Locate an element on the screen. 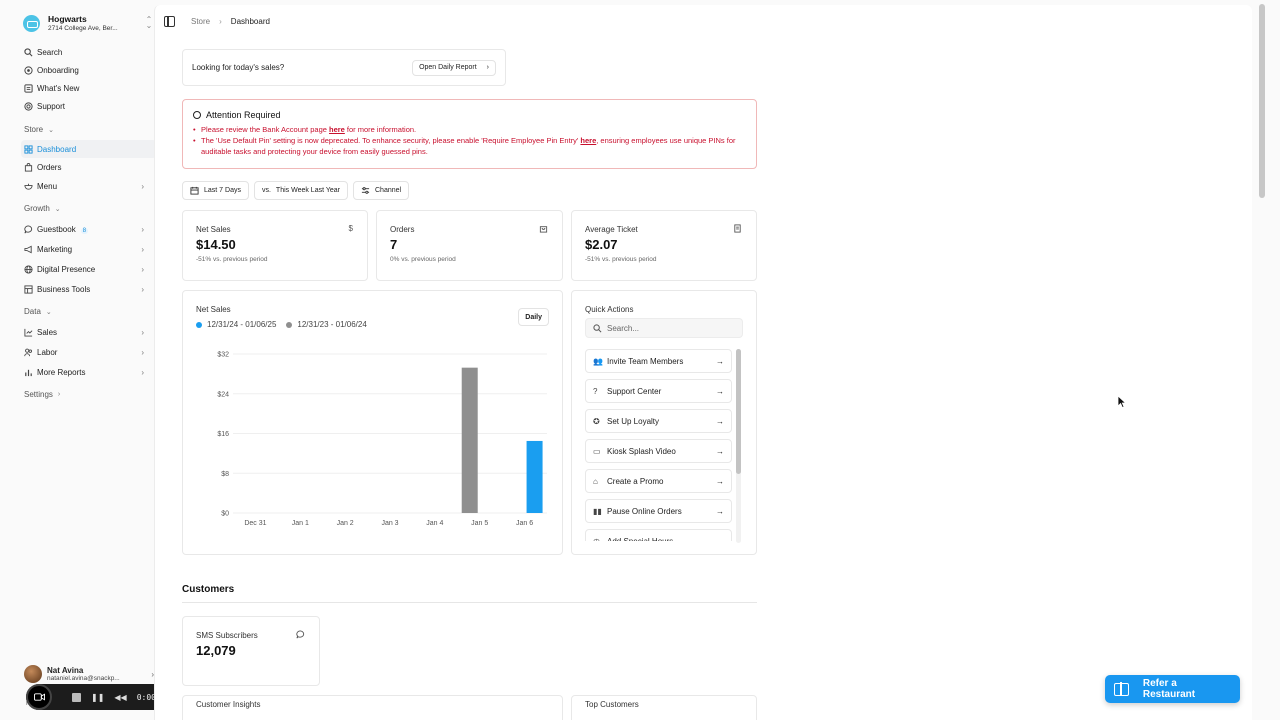 The width and height of the screenshot is (1280, 720). customers-heading: Customers is located at coordinates (208, 589).